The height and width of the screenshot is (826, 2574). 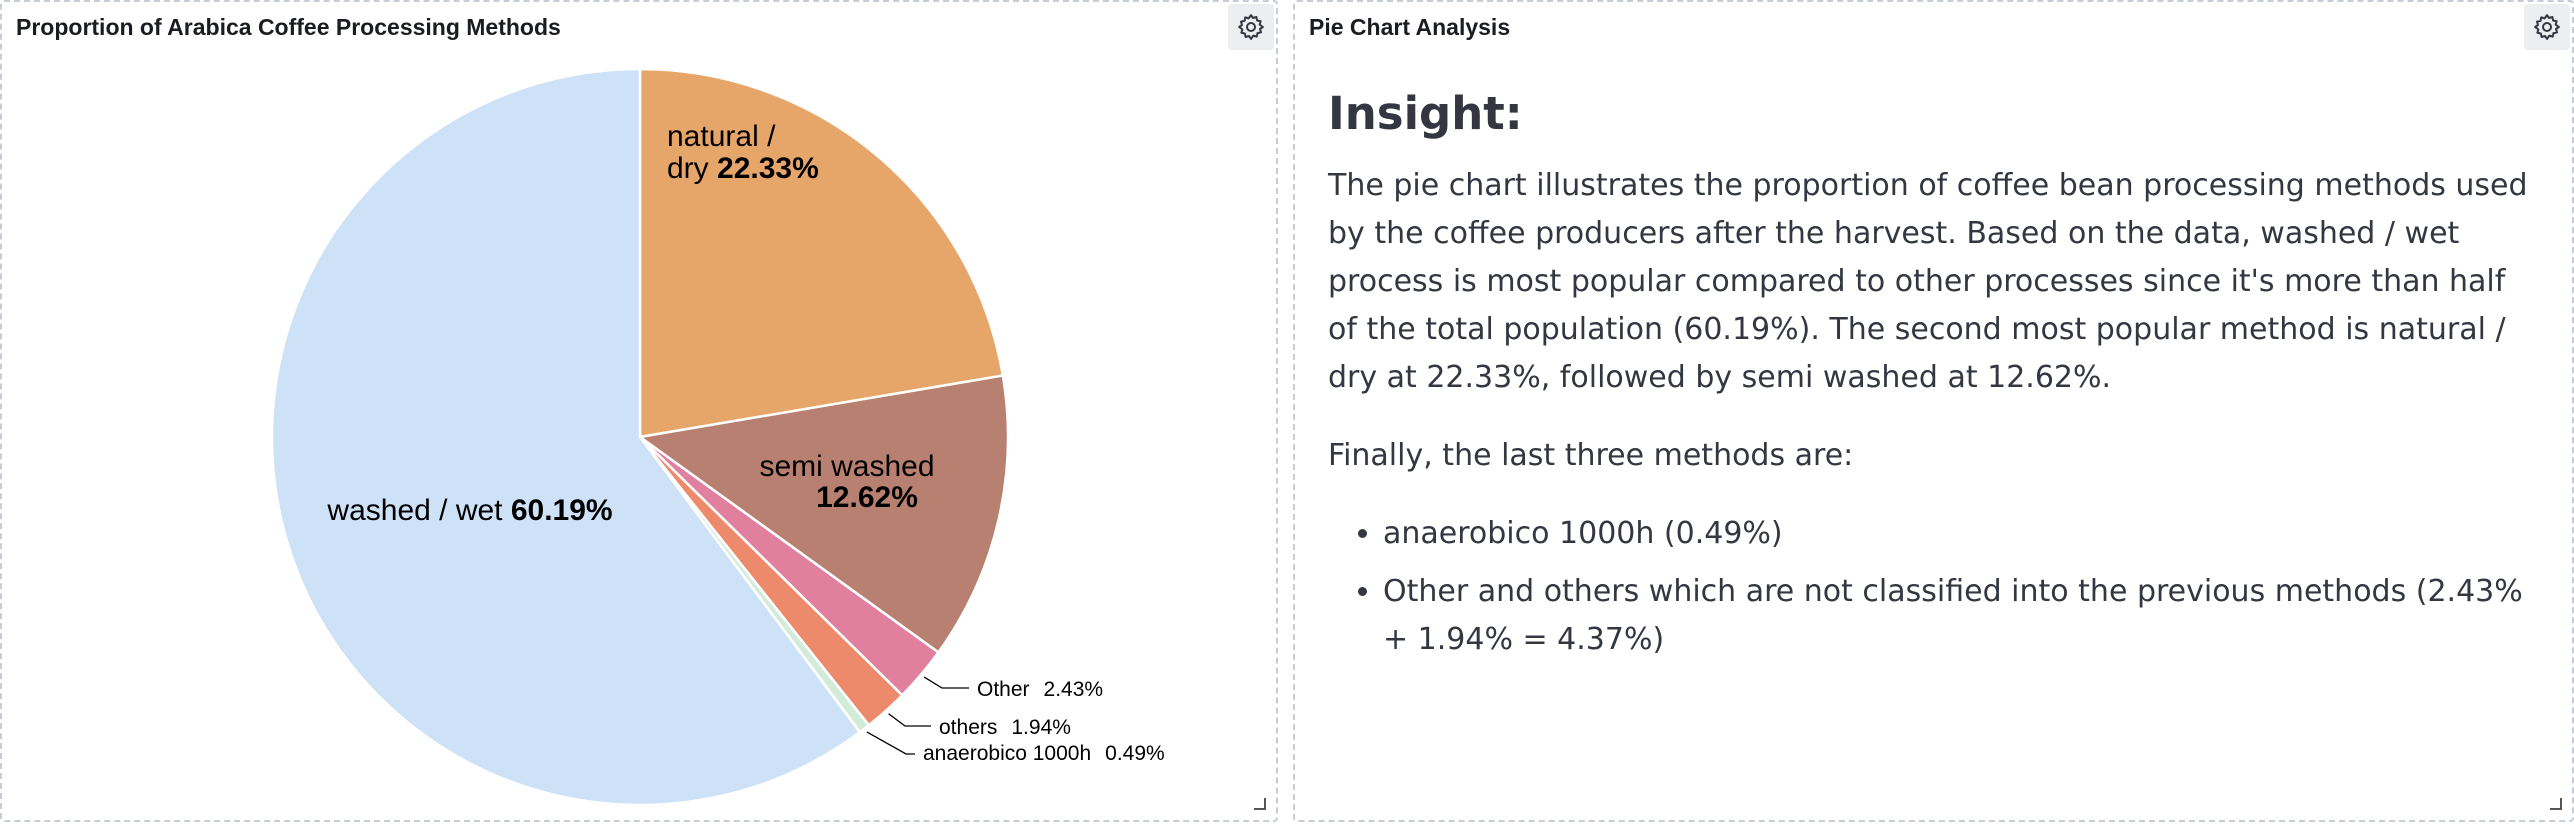 I want to click on slice-label-semi-washed: semi washed, so click(x=846, y=466).